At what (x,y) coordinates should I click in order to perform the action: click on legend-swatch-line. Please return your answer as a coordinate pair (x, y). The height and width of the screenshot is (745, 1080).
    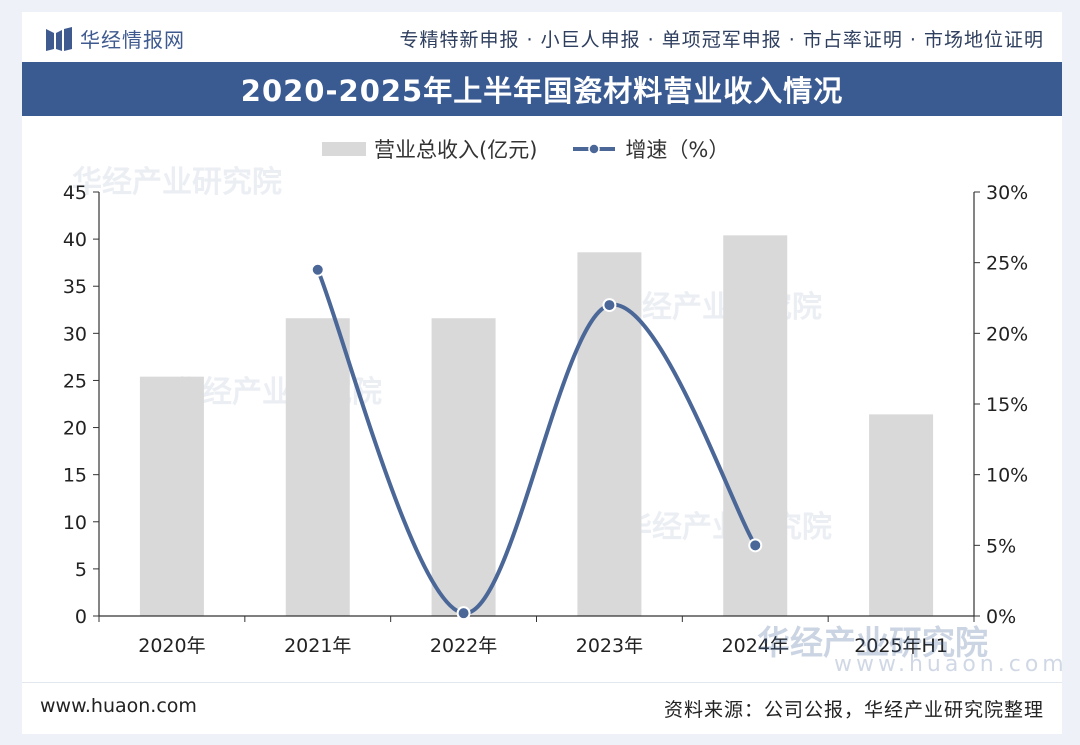
    Looking at the image, I should click on (594, 149).